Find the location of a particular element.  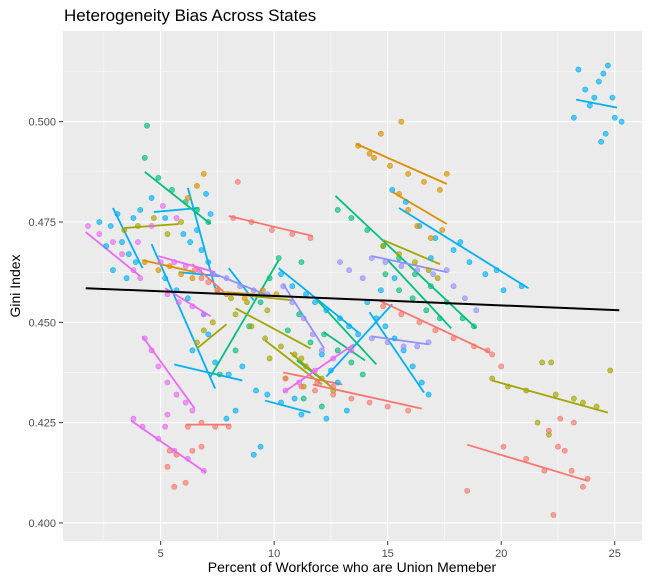

y-tick-label: 0.400 is located at coordinates (42, 524).